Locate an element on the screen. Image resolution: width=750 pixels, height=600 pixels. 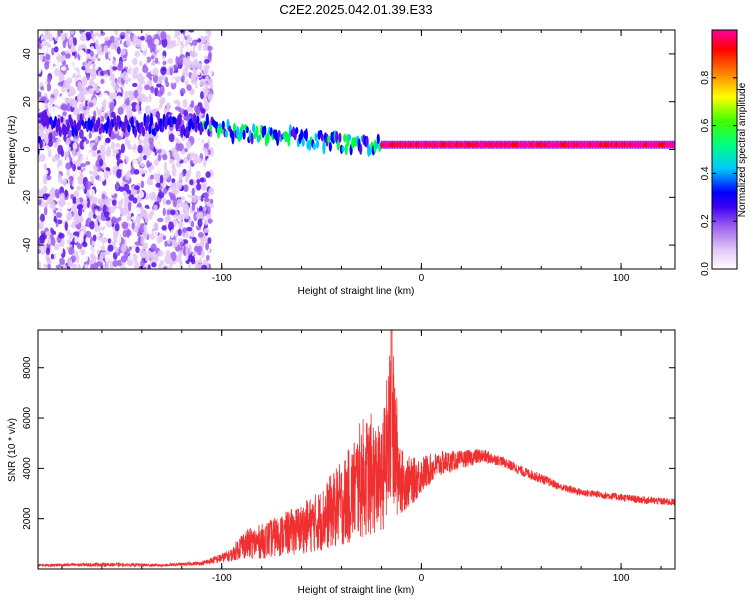
x-tick-label: -100 is located at coordinates (222, 578).